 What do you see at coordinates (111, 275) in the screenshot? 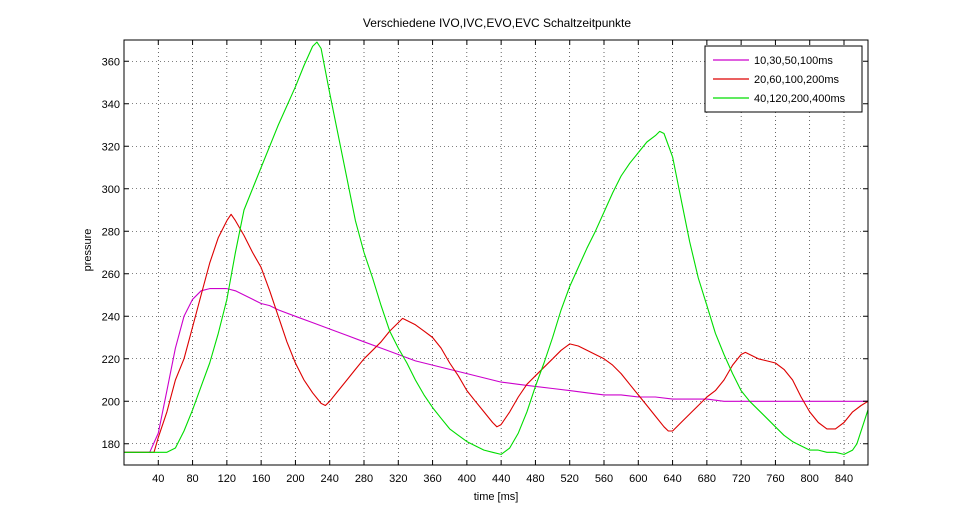
I see `y-tick-label: 260` at bounding box center [111, 275].